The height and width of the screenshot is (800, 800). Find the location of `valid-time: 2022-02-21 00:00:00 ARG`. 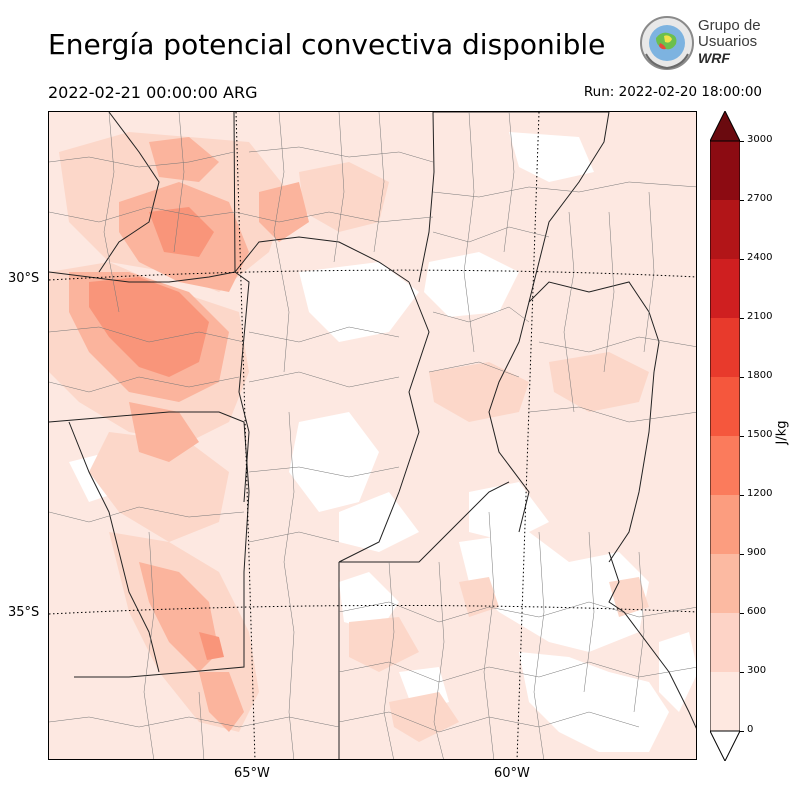

valid-time: 2022-02-21 00:00:00 ARG is located at coordinates (153, 92).